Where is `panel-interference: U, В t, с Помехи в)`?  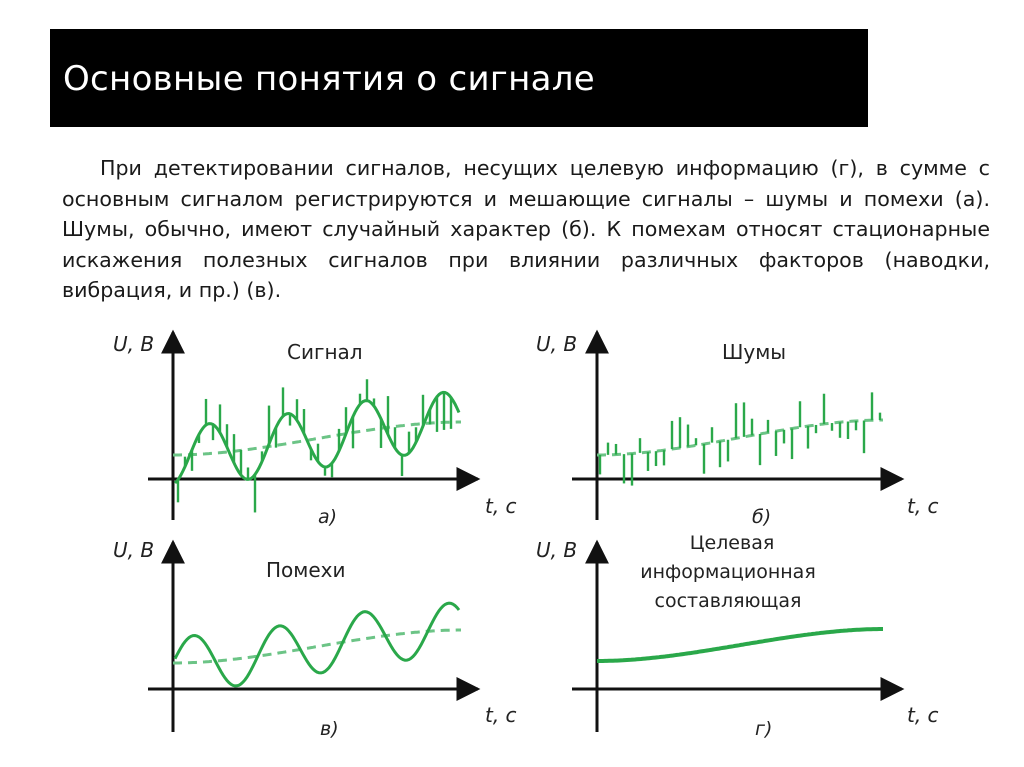 panel-interference: U, В t, с Помехи в) is located at coordinates (315, 639).